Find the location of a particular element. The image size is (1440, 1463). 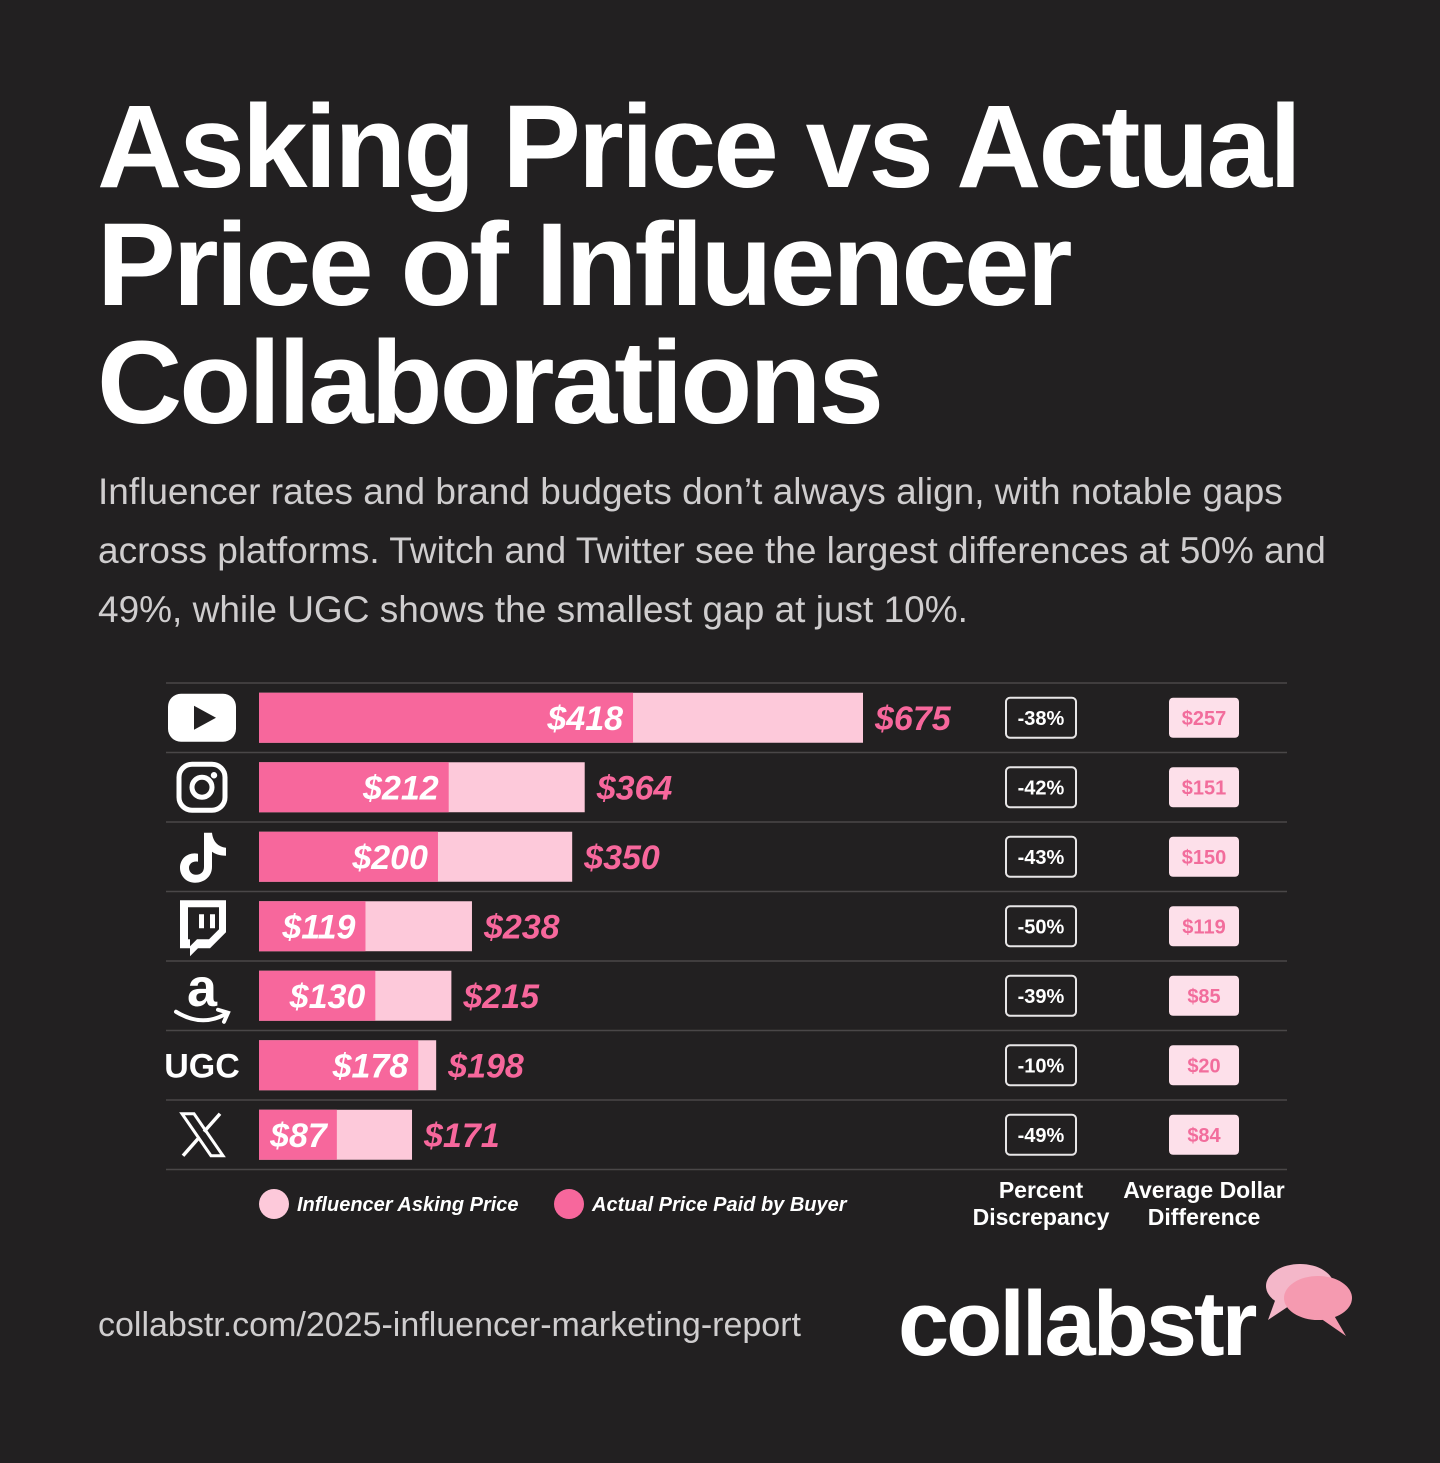

dollar-difference-badge: $20 is located at coordinates (1204, 1065).